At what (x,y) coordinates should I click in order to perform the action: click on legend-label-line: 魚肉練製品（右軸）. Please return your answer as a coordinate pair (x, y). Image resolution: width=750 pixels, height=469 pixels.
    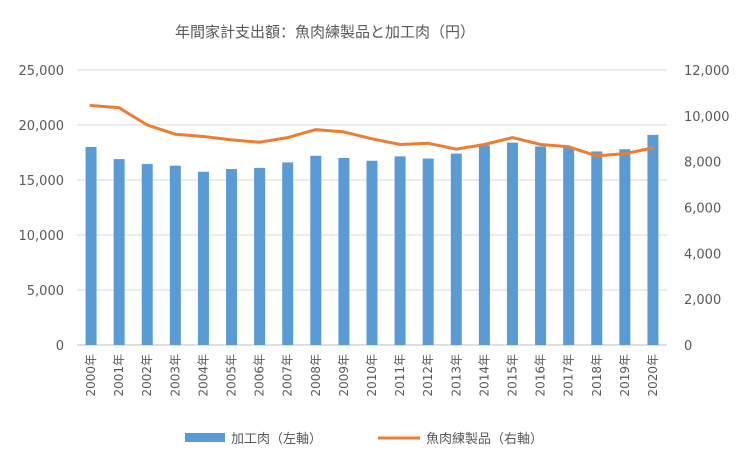
    Looking at the image, I should click on (484, 439).